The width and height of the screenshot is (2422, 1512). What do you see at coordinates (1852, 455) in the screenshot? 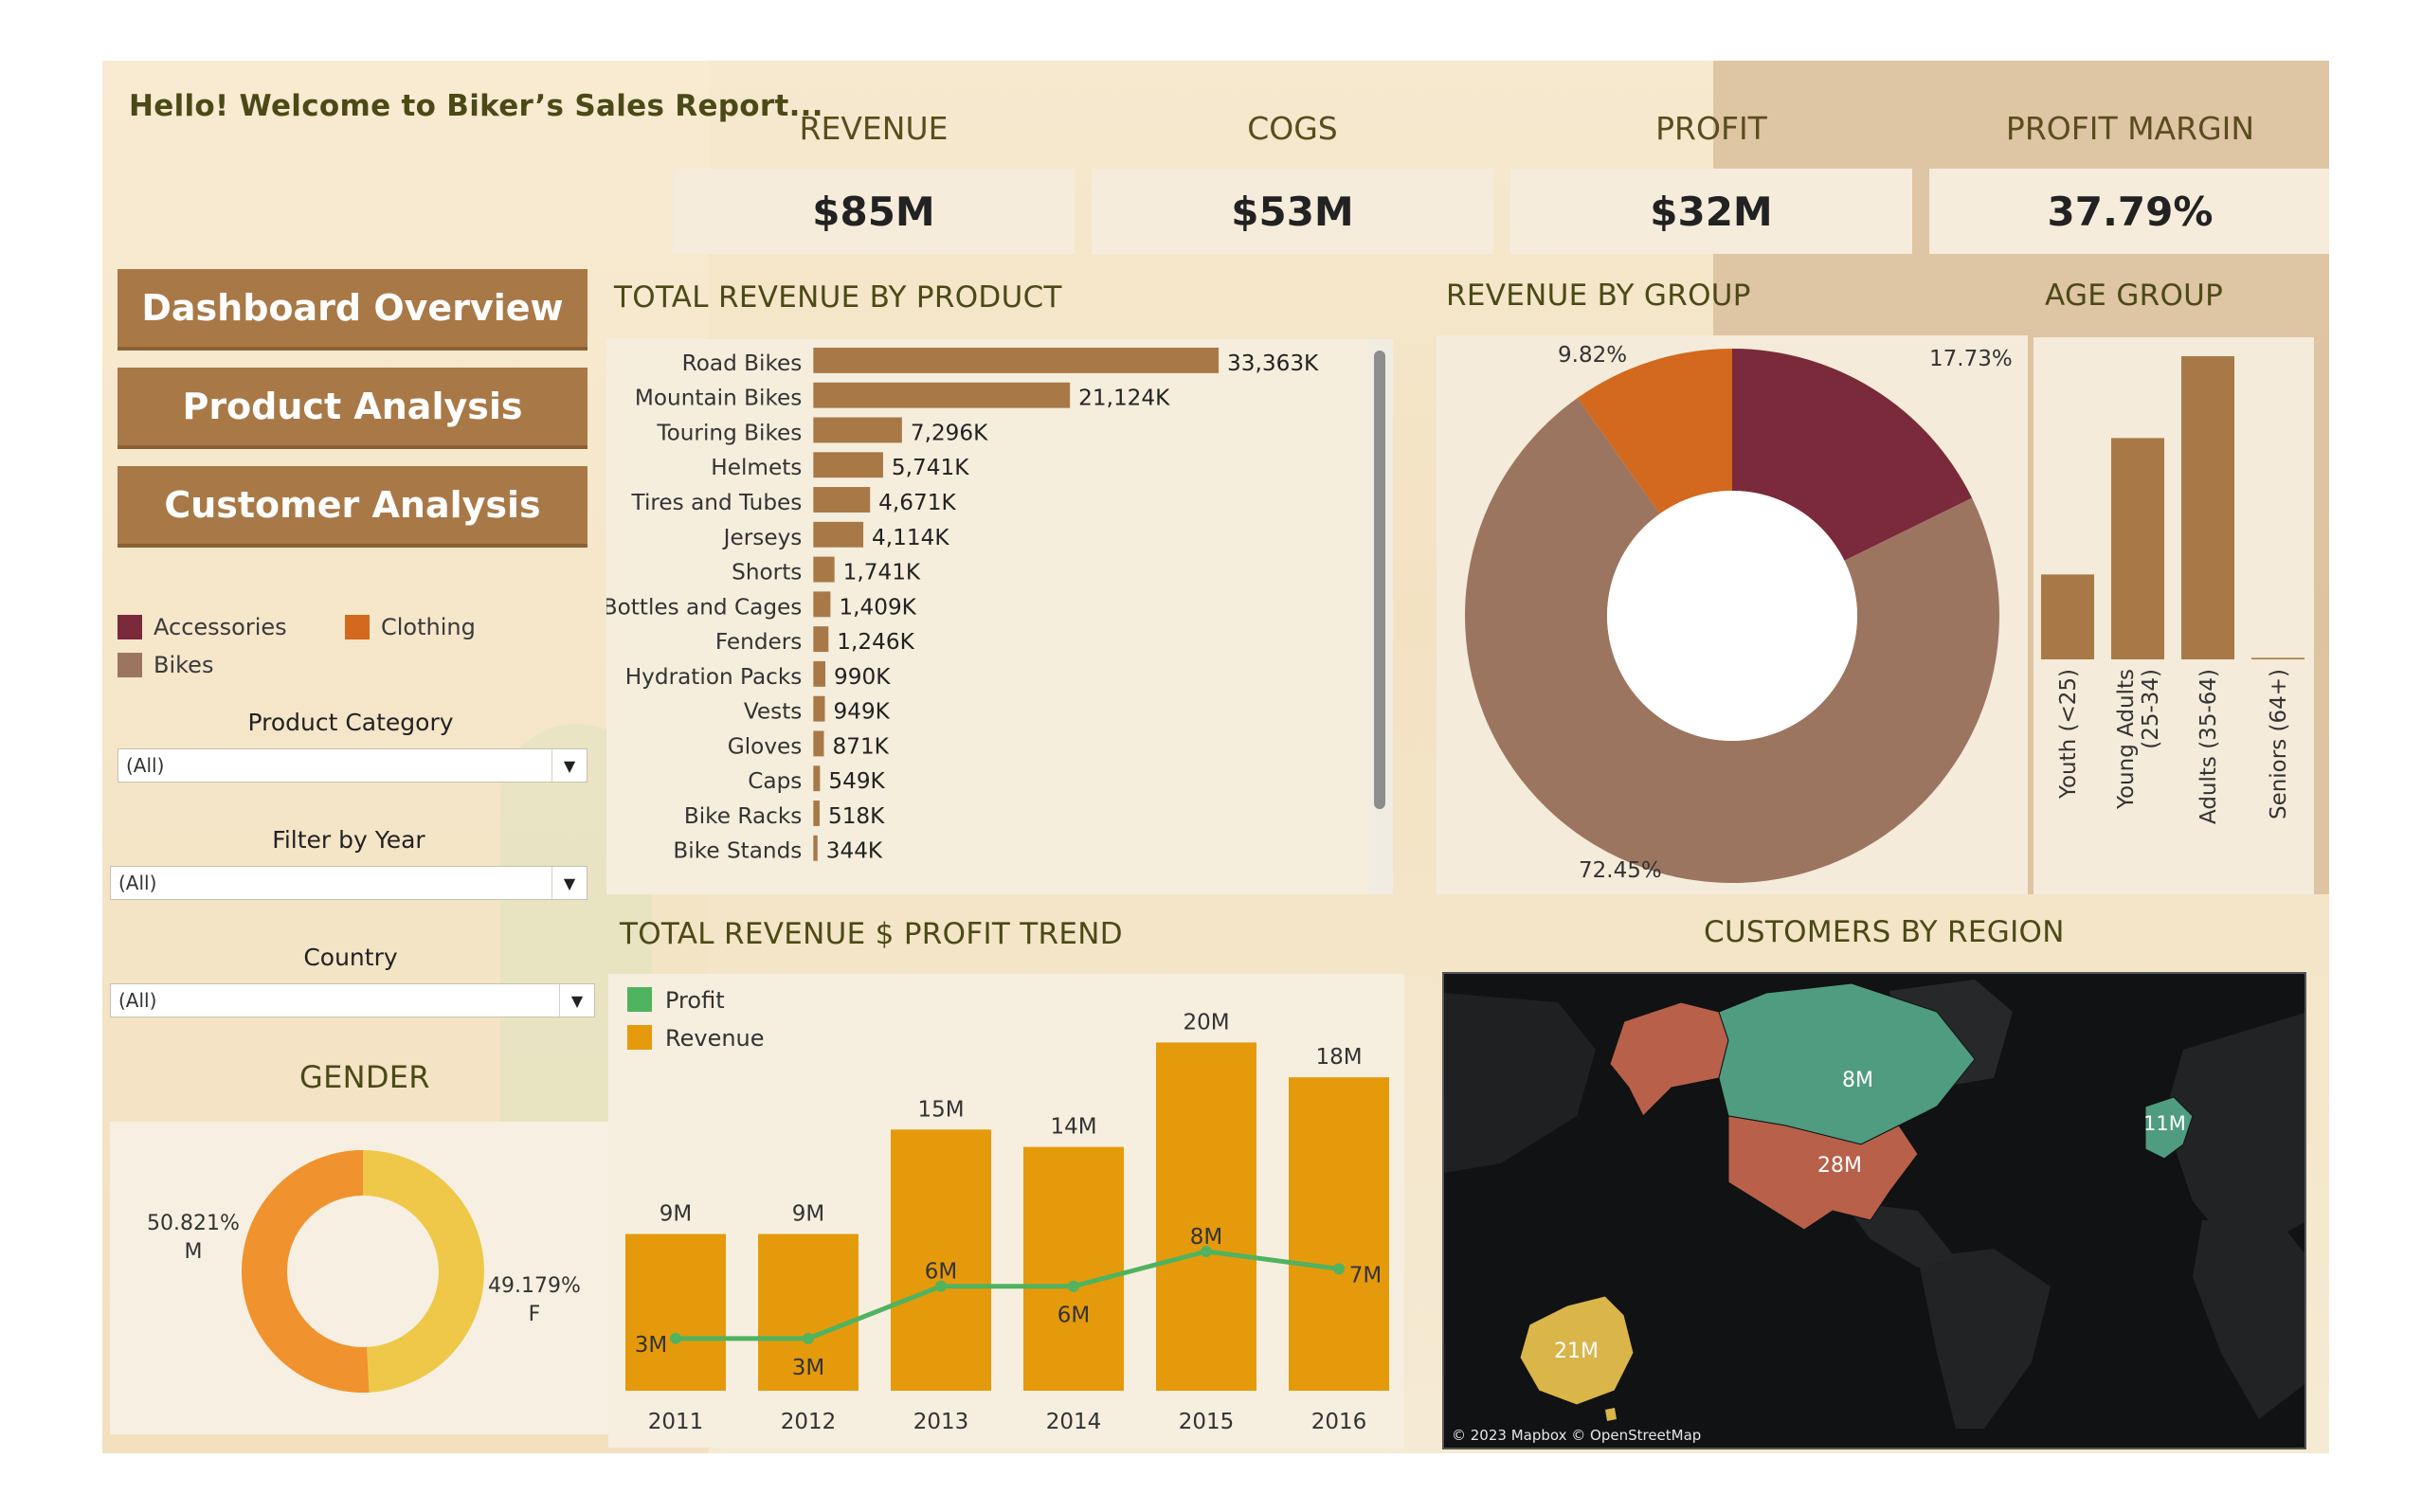
I see `accessories-slice` at bounding box center [1852, 455].